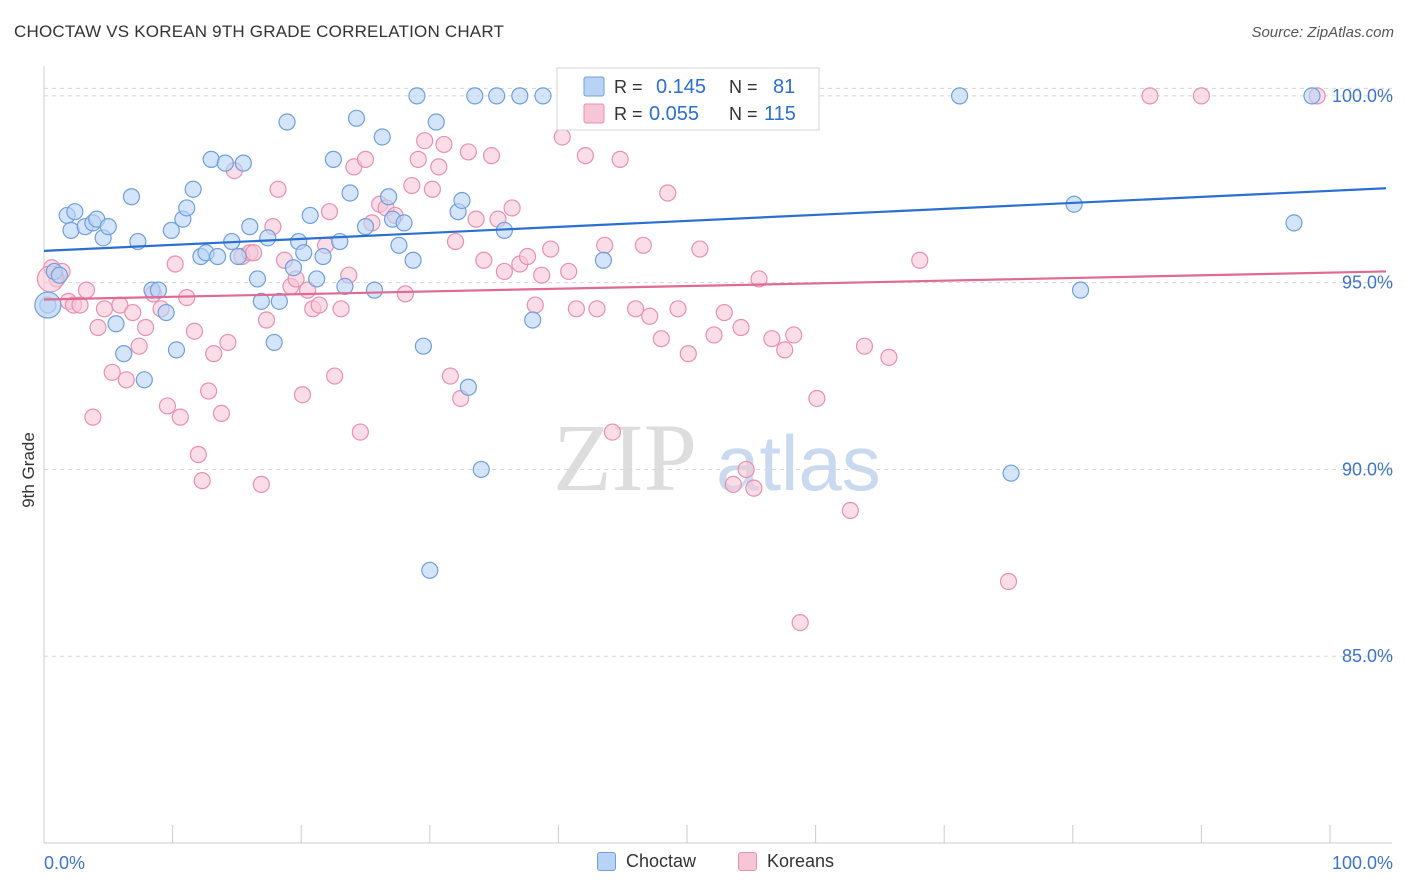 This screenshot has height=892, width=1406. What do you see at coordinates (780, 114) in the screenshot?
I see `legend-n-value-koreans: 115` at bounding box center [780, 114].